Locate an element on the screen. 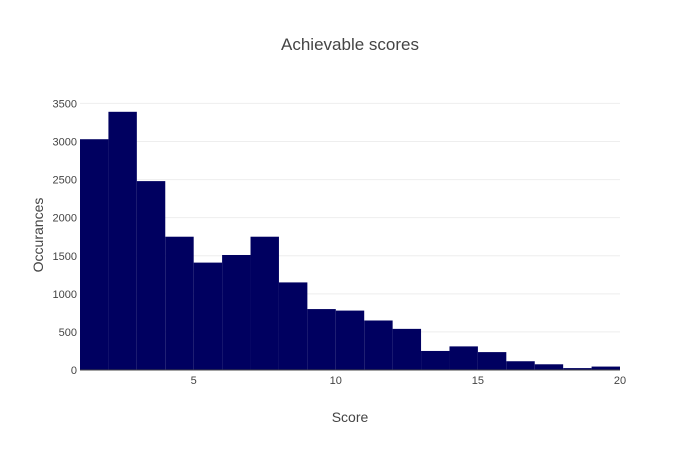 This screenshot has height=450, width=700. x-tick-label: 5 is located at coordinates (194, 381).